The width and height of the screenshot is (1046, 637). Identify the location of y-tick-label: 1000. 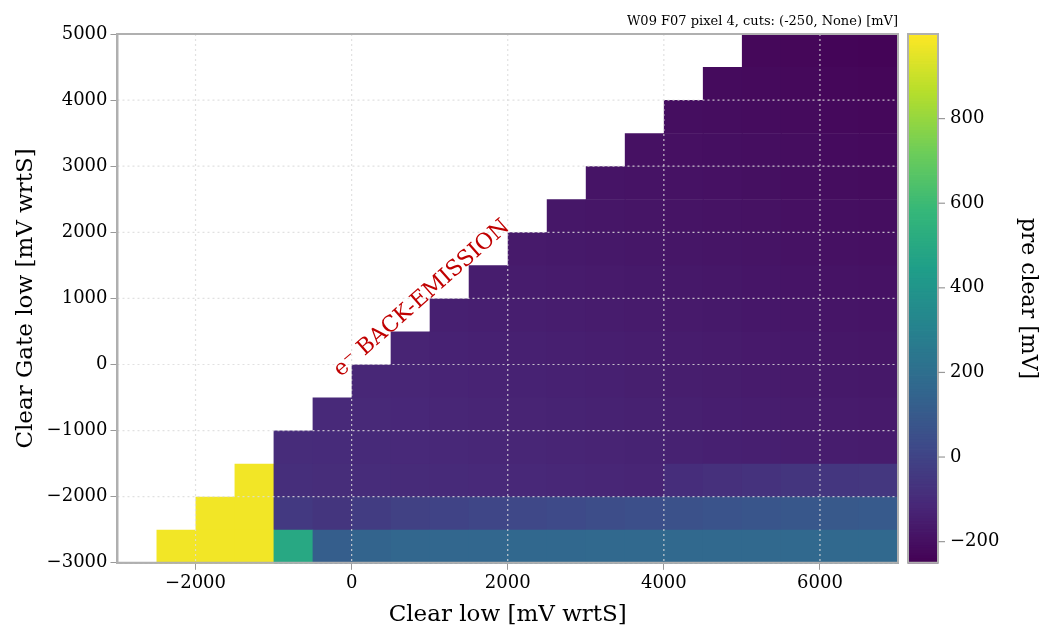
(84, 297).